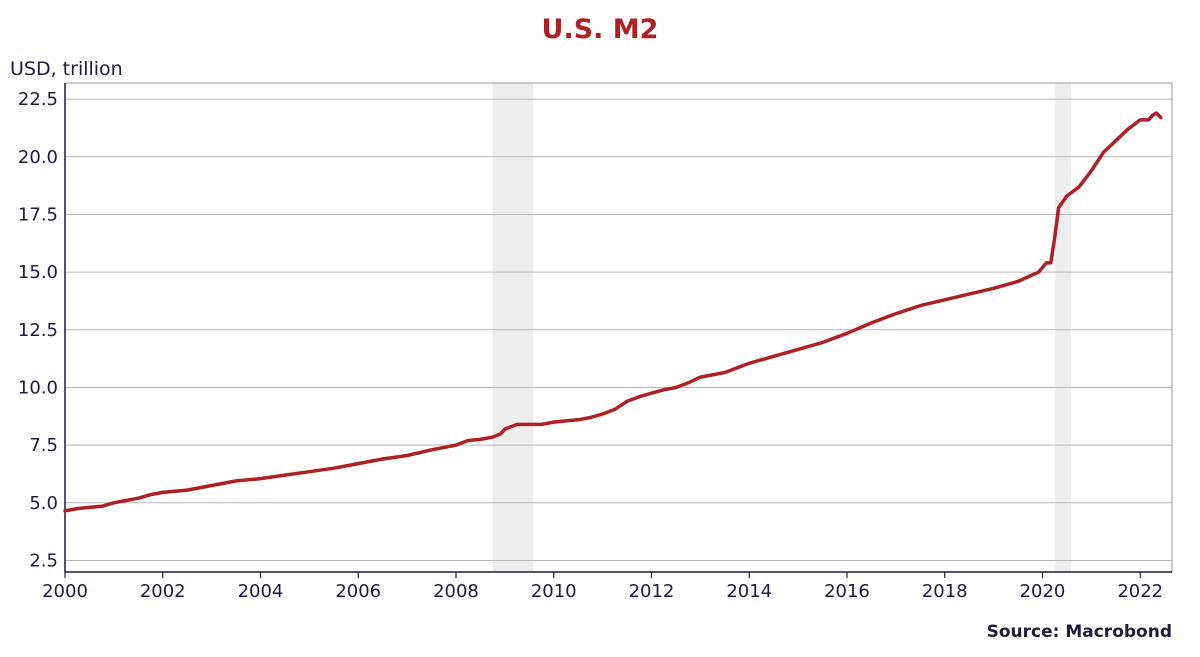  I want to click on chart-title: U.S. M2, so click(600, 29).